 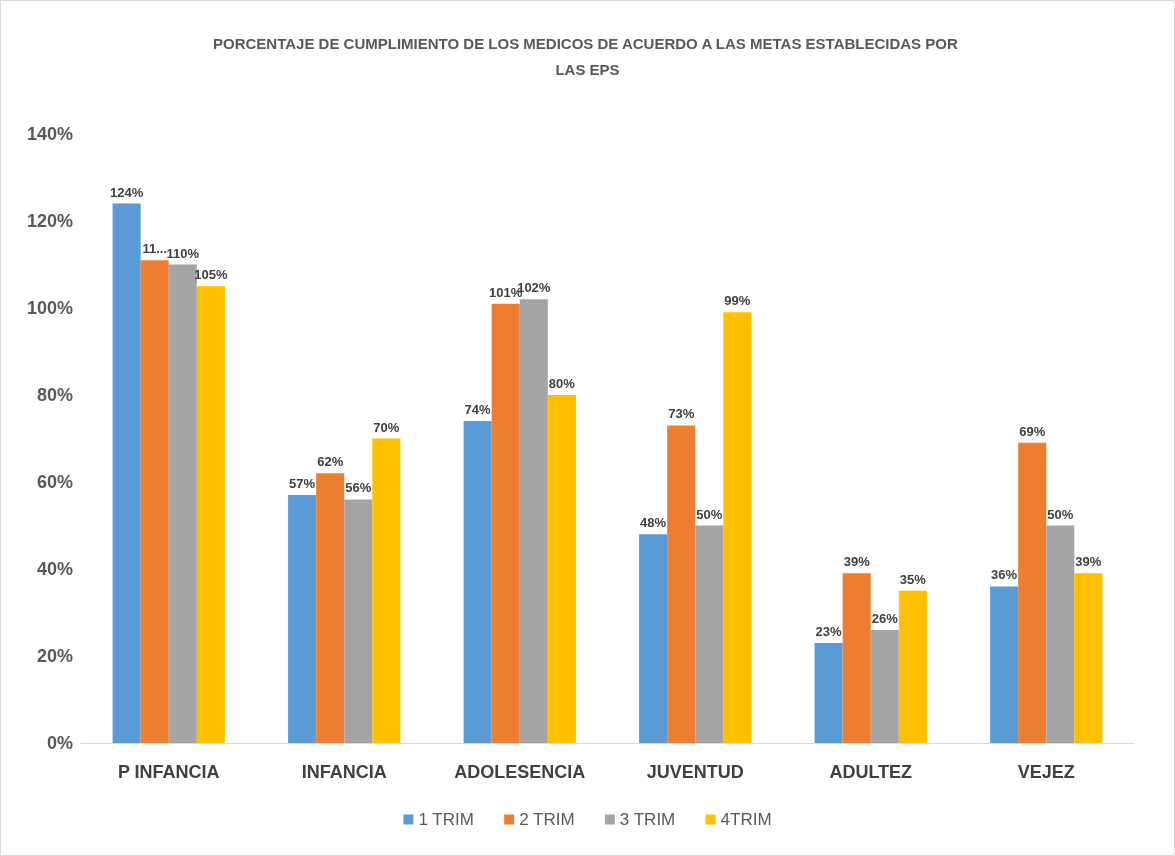 What do you see at coordinates (1004, 575) in the screenshot?
I see `data-label: 36%` at bounding box center [1004, 575].